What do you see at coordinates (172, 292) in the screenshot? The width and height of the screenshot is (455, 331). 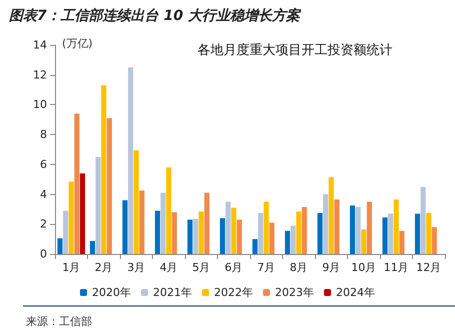 I see `legend-label: 2021年` at bounding box center [172, 292].